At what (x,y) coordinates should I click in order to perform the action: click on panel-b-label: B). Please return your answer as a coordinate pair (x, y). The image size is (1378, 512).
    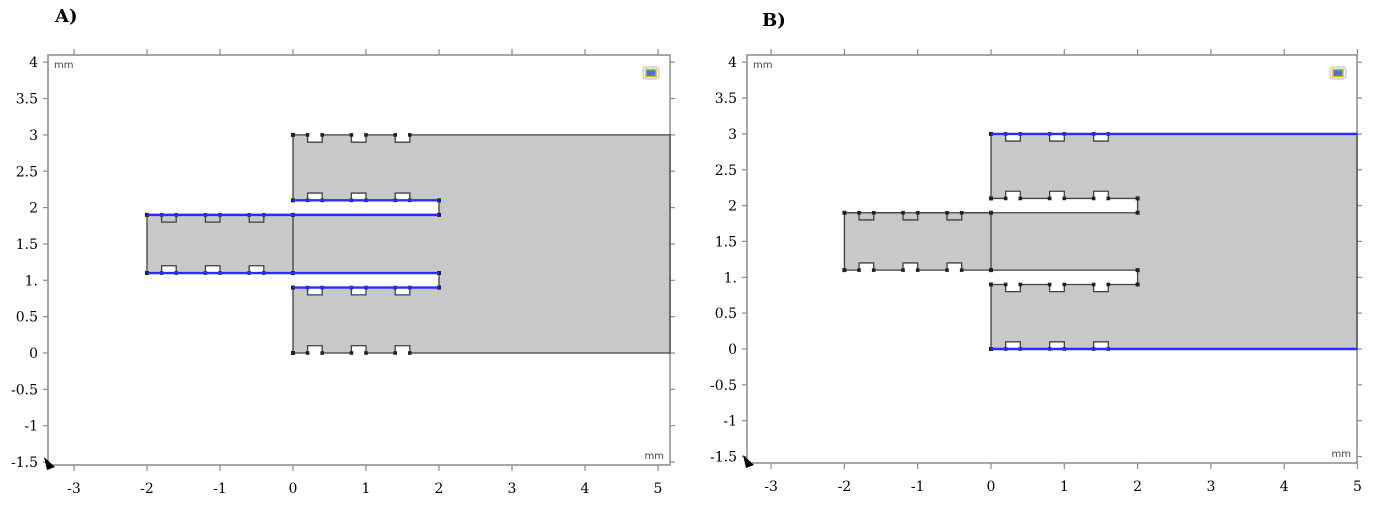
    Looking at the image, I should click on (774, 20).